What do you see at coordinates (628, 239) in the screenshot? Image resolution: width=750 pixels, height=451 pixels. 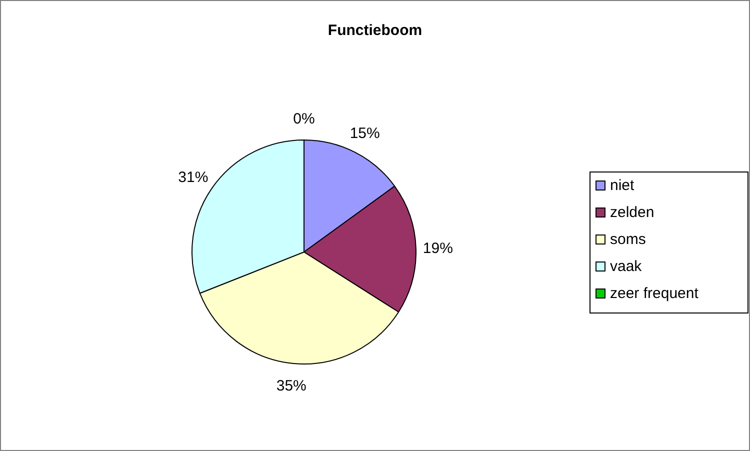 I see `legend-label: soms` at bounding box center [628, 239].